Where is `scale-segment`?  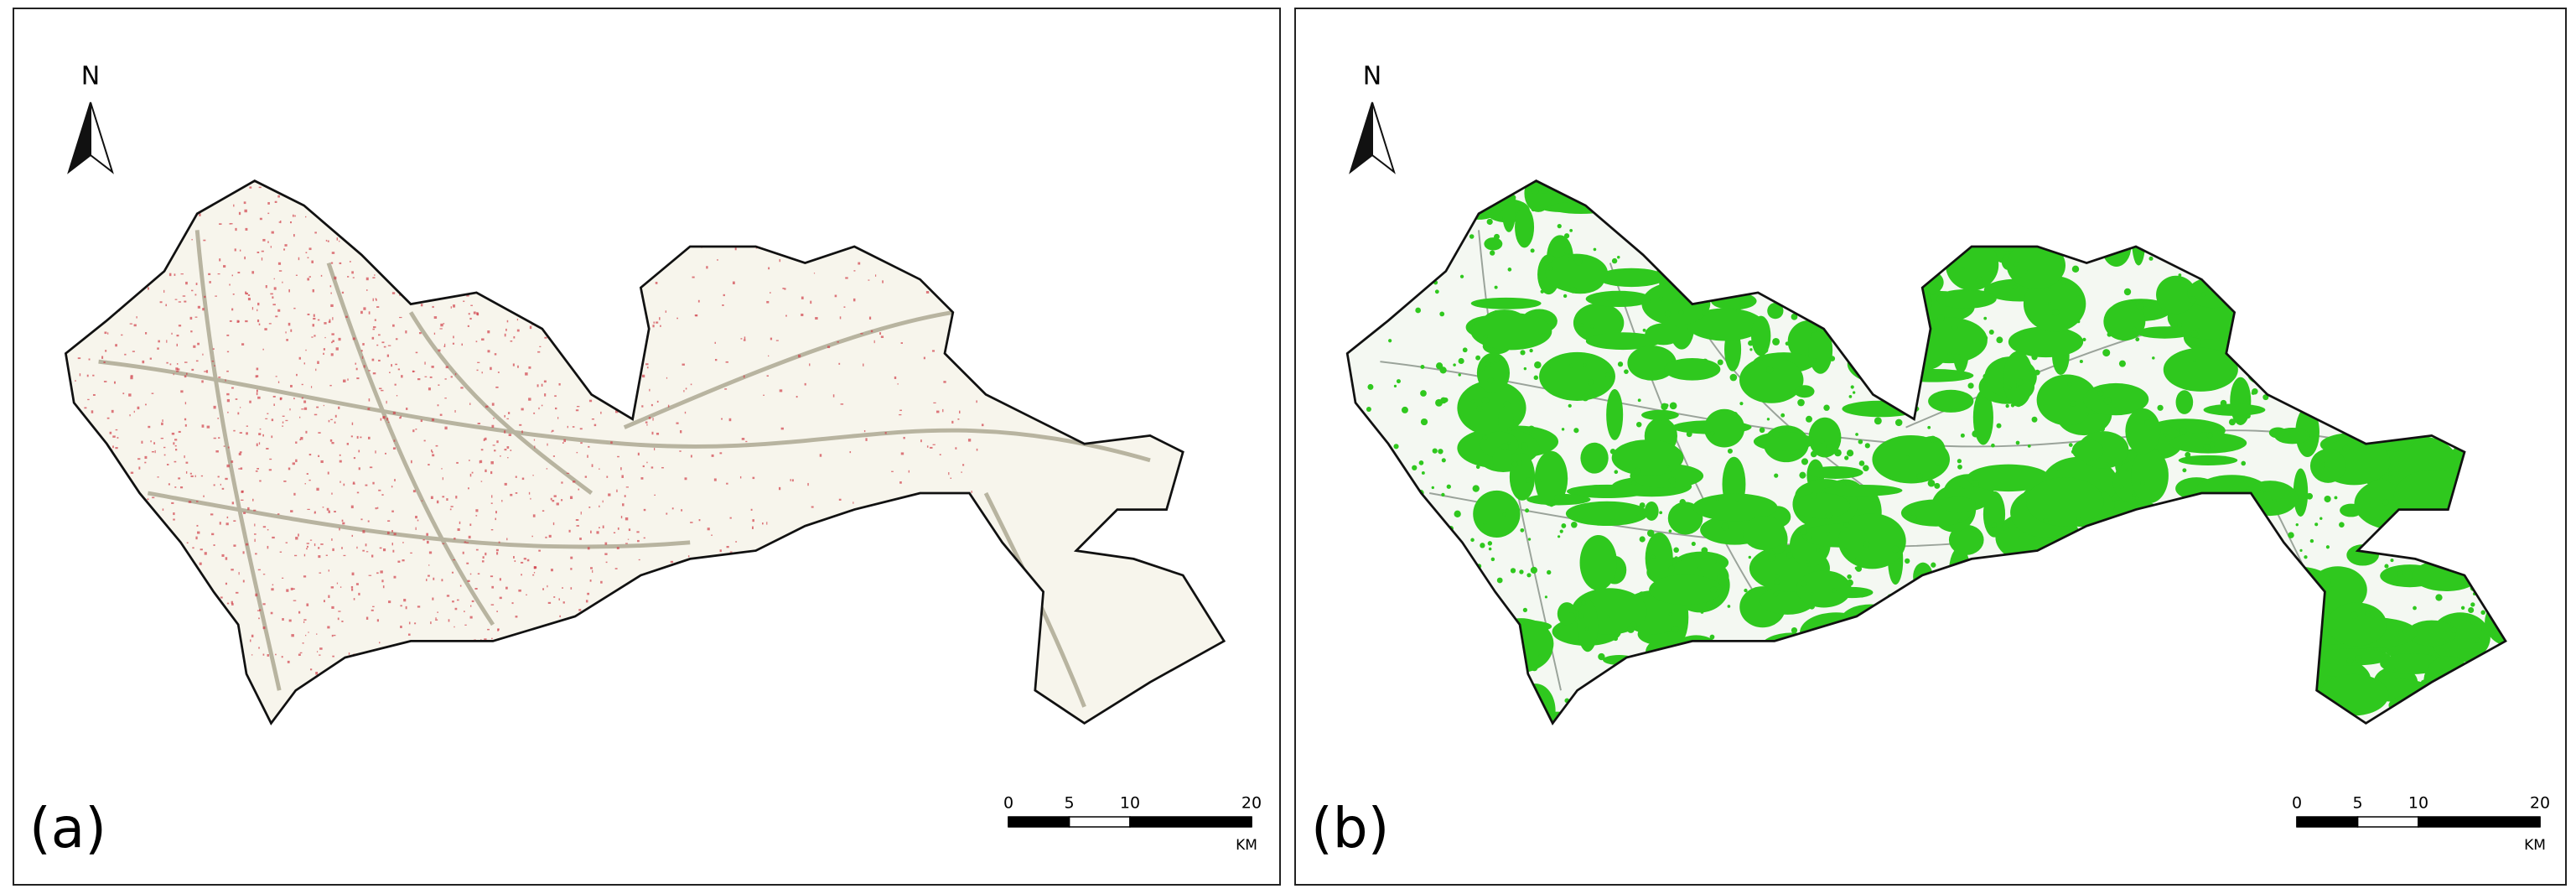 scale-segment is located at coordinates (2479, 822).